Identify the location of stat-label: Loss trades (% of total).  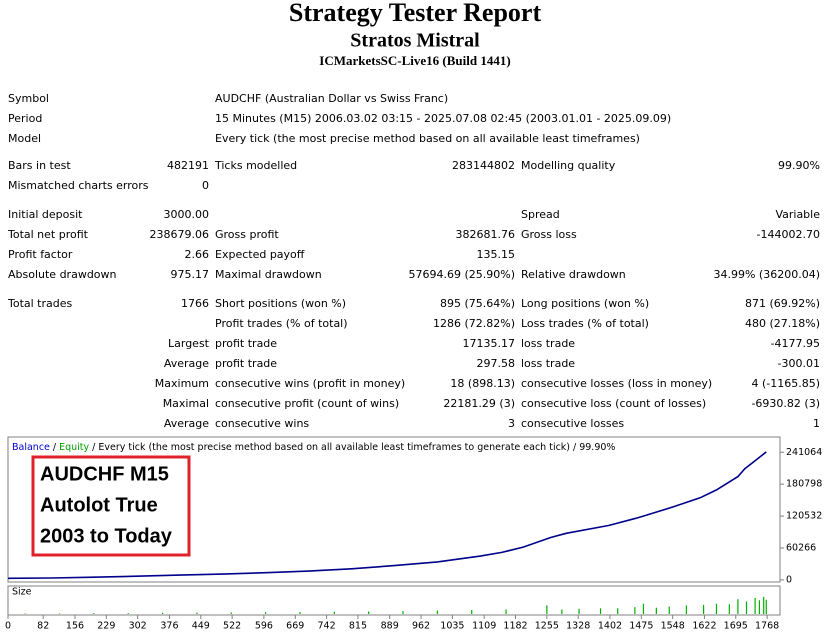
(585, 323).